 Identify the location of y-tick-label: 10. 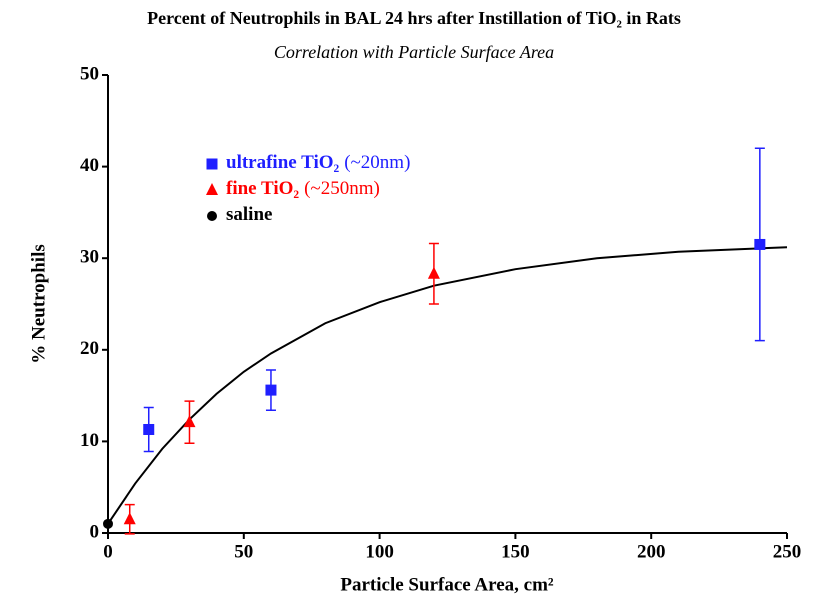
(89, 440).